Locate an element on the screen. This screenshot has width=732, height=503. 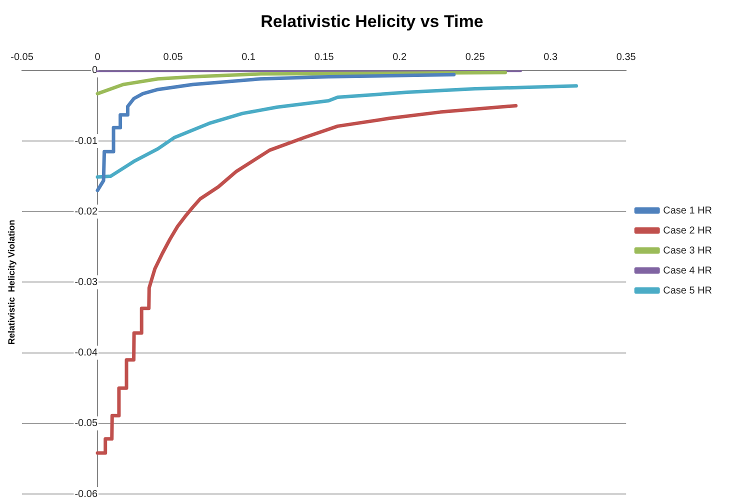
legend-label: Case 3 HR is located at coordinates (687, 250).